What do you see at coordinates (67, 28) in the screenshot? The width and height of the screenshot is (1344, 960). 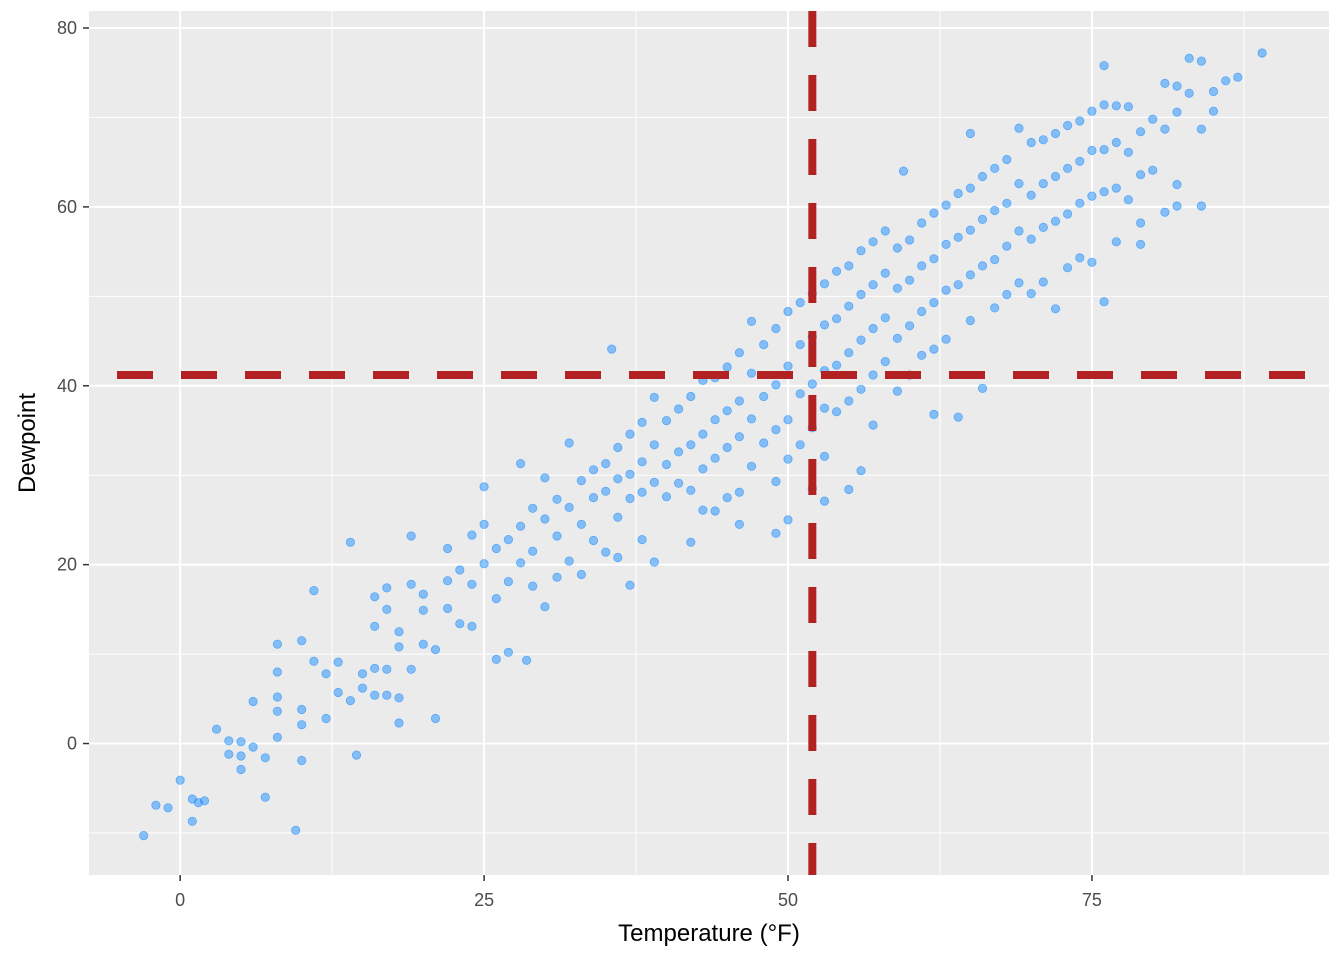 I see `y-tick-label: 80` at bounding box center [67, 28].